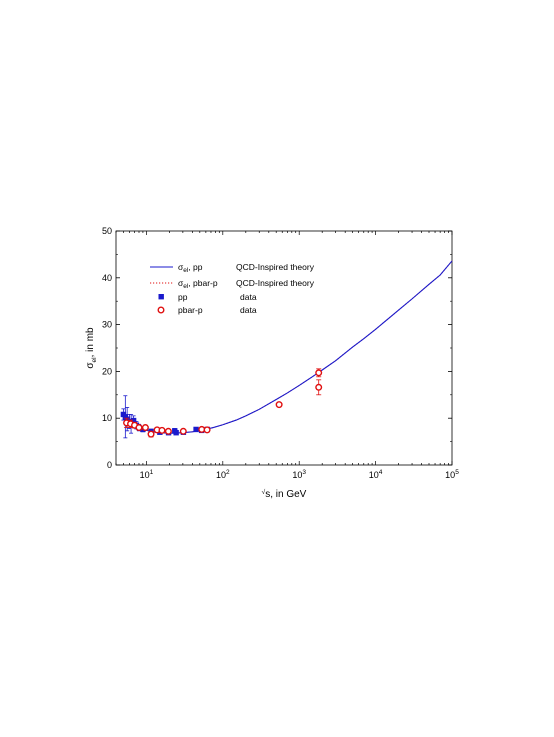  Describe the element at coordinates (183, 297) in the screenshot. I see `legend-label: pp` at that location.